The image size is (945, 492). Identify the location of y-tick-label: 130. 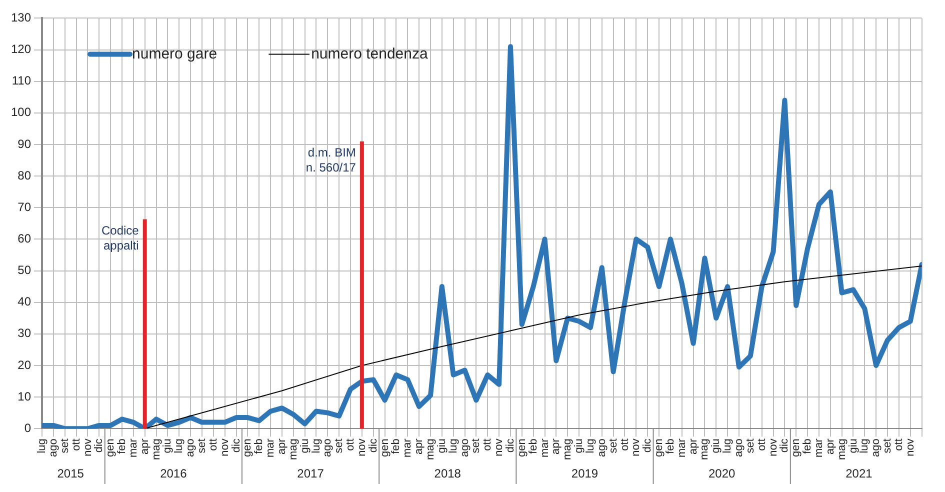
(21, 17).